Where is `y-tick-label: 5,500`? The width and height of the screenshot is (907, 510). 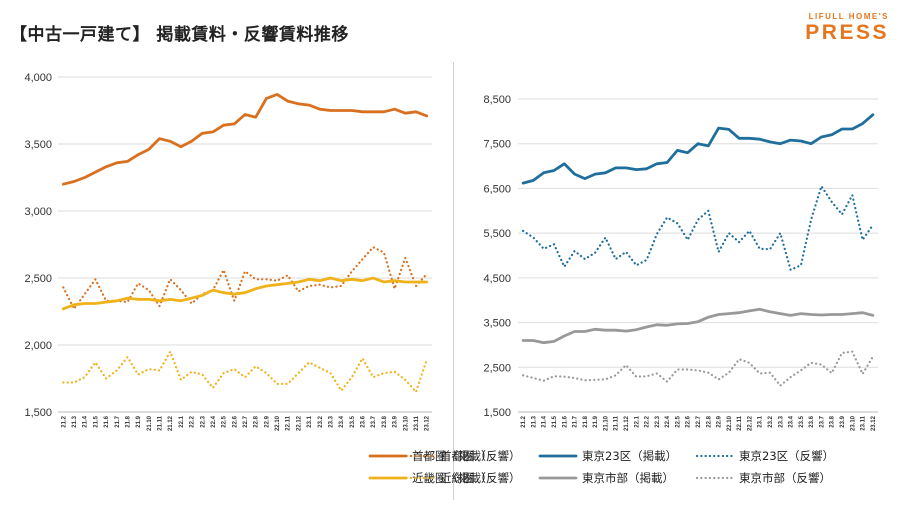
y-tick-label: 5,500 is located at coordinates (497, 234).